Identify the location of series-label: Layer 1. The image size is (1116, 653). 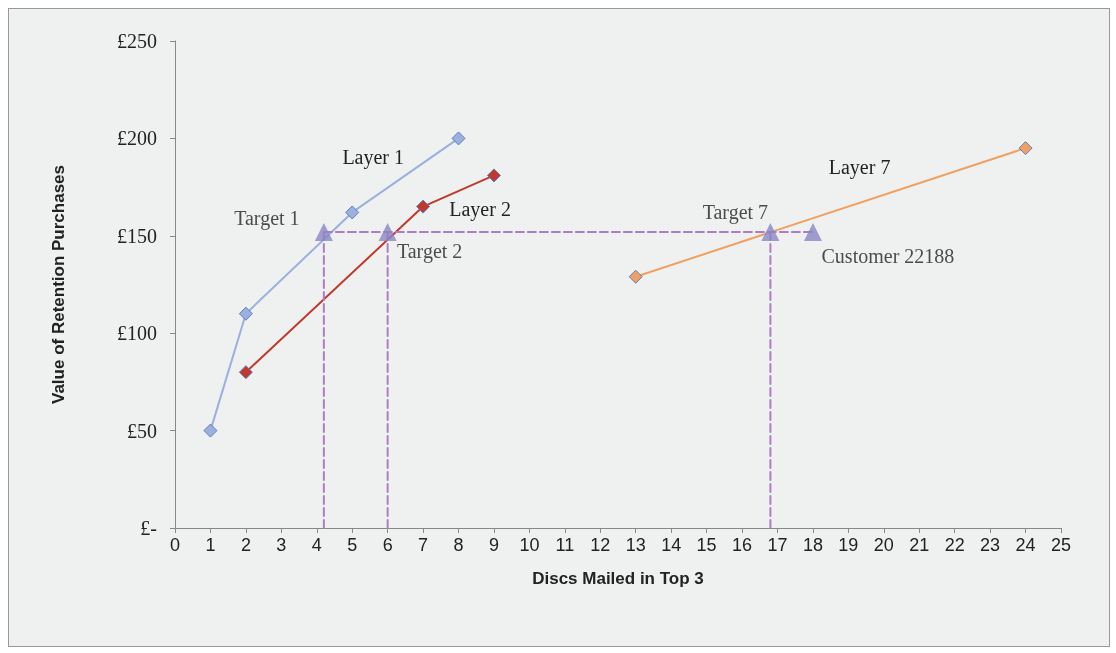
(373, 158).